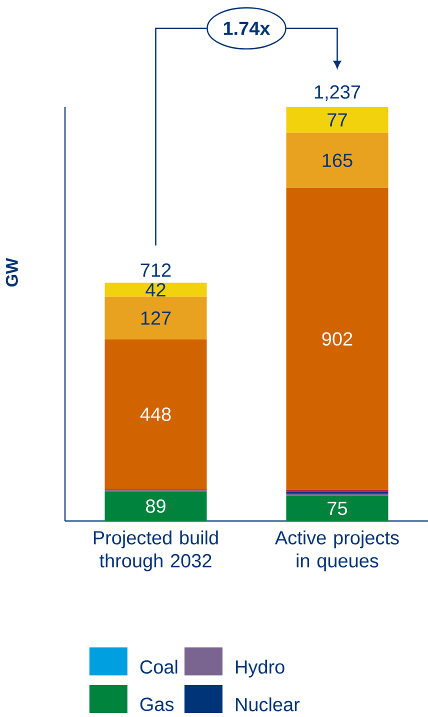 This screenshot has width=428, height=717. I want to click on data-label: 42, so click(156, 289).